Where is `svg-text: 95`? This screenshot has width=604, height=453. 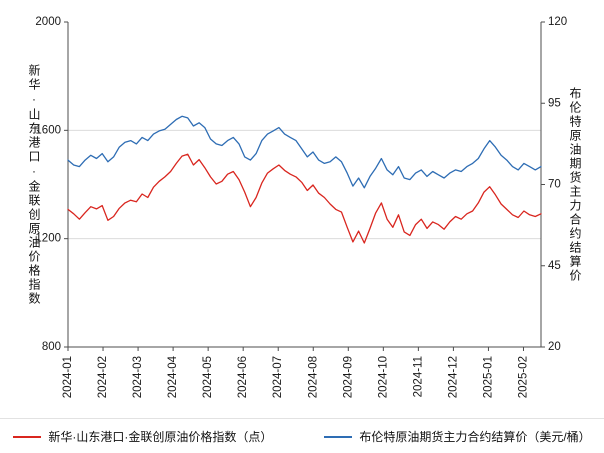 svg-text: 95 is located at coordinates (554, 103).